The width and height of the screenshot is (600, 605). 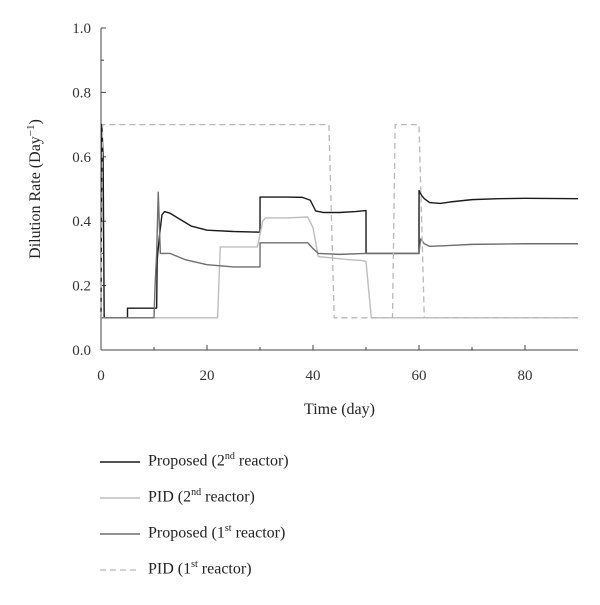 What do you see at coordinates (81, 93) in the screenshot?
I see `y-tick-label: 0.8` at bounding box center [81, 93].